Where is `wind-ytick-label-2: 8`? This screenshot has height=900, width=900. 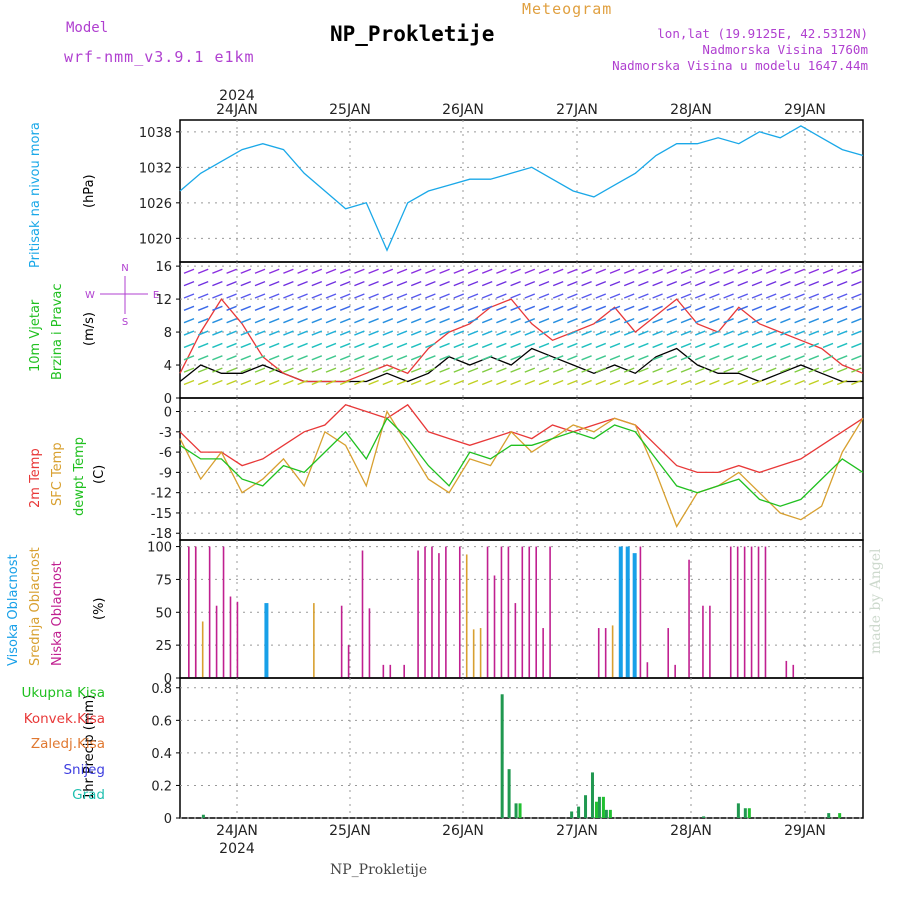 wind-ytick-label-2: 8 is located at coordinates (168, 333).